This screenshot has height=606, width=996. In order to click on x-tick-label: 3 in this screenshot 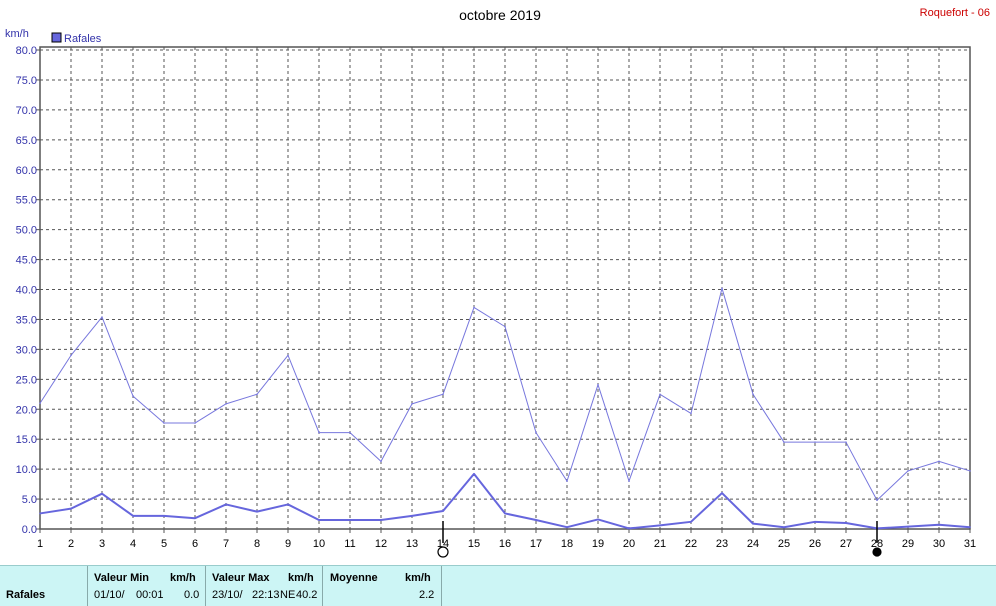, I will do `click(102, 544)`.